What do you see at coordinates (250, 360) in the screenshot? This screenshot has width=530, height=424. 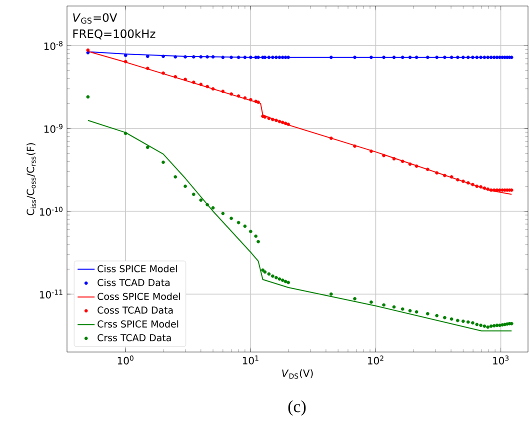 I see `x-tick-label: 10$^{1}$` at bounding box center [250, 360].